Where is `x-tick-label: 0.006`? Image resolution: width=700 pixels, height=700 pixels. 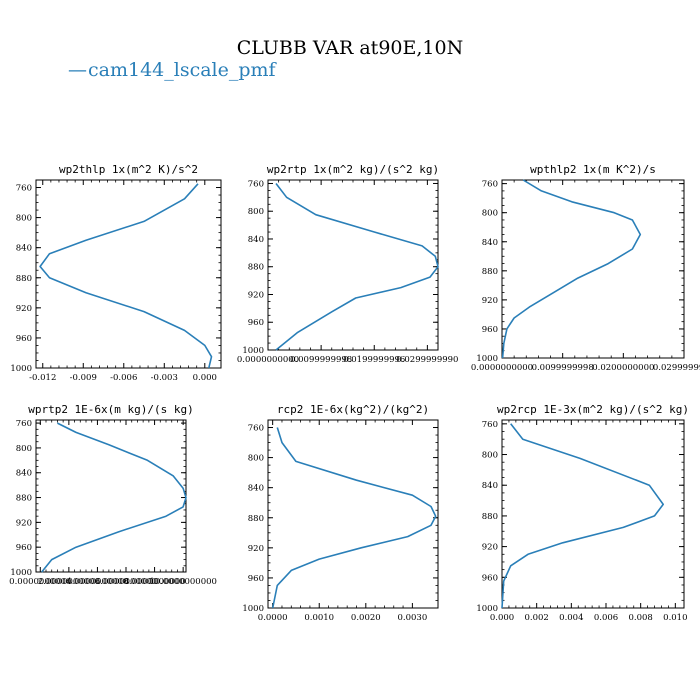
x-tick-label: 0.006 is located at coordinates (606, 618).